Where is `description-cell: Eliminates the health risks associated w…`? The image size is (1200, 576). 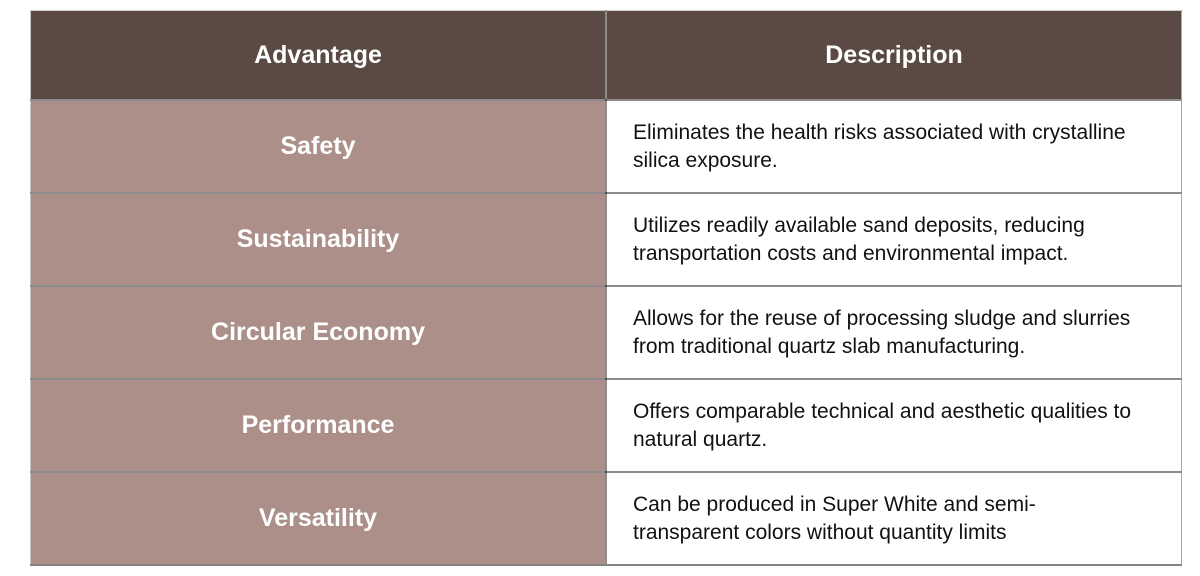 description-cell: Eliminates the health risks associated w… is located at coordinates (893, 146).